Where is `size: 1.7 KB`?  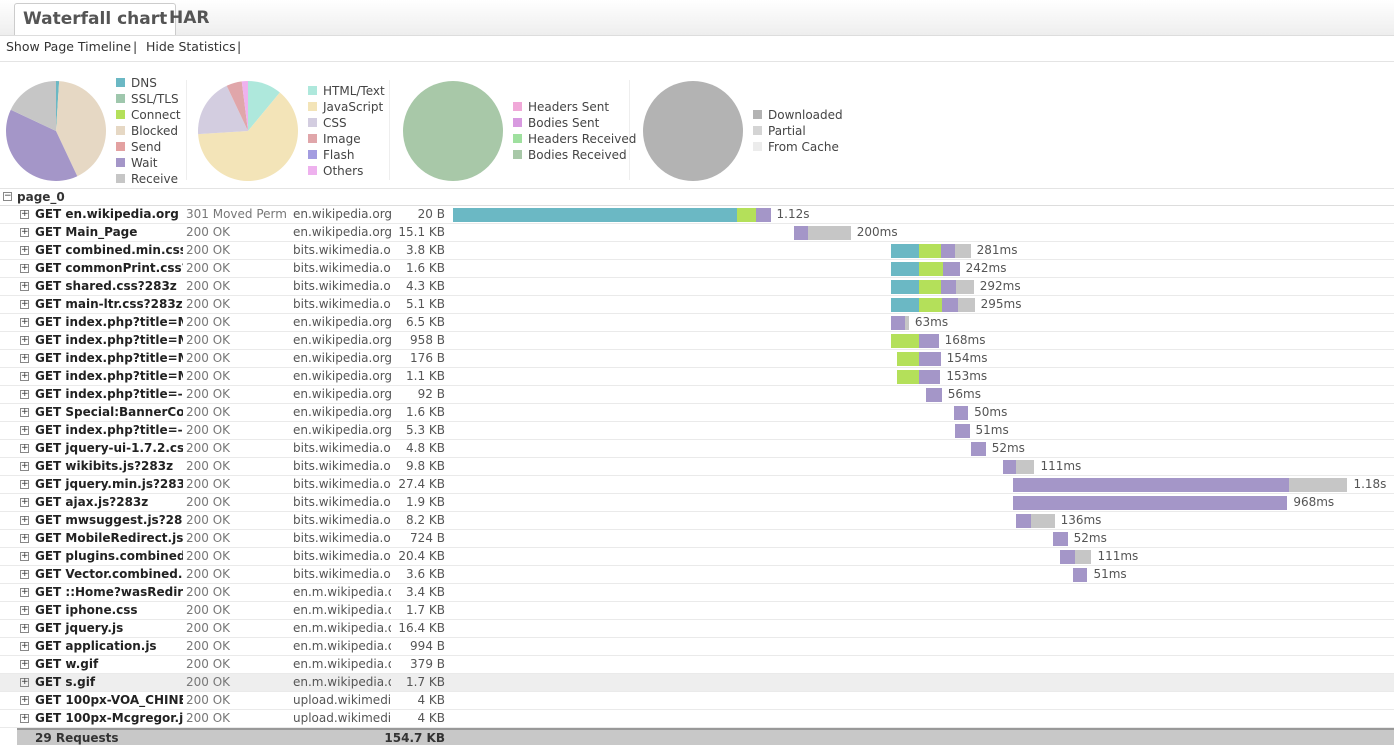 size: 1.7 KB is located at coordinates (425, 610).